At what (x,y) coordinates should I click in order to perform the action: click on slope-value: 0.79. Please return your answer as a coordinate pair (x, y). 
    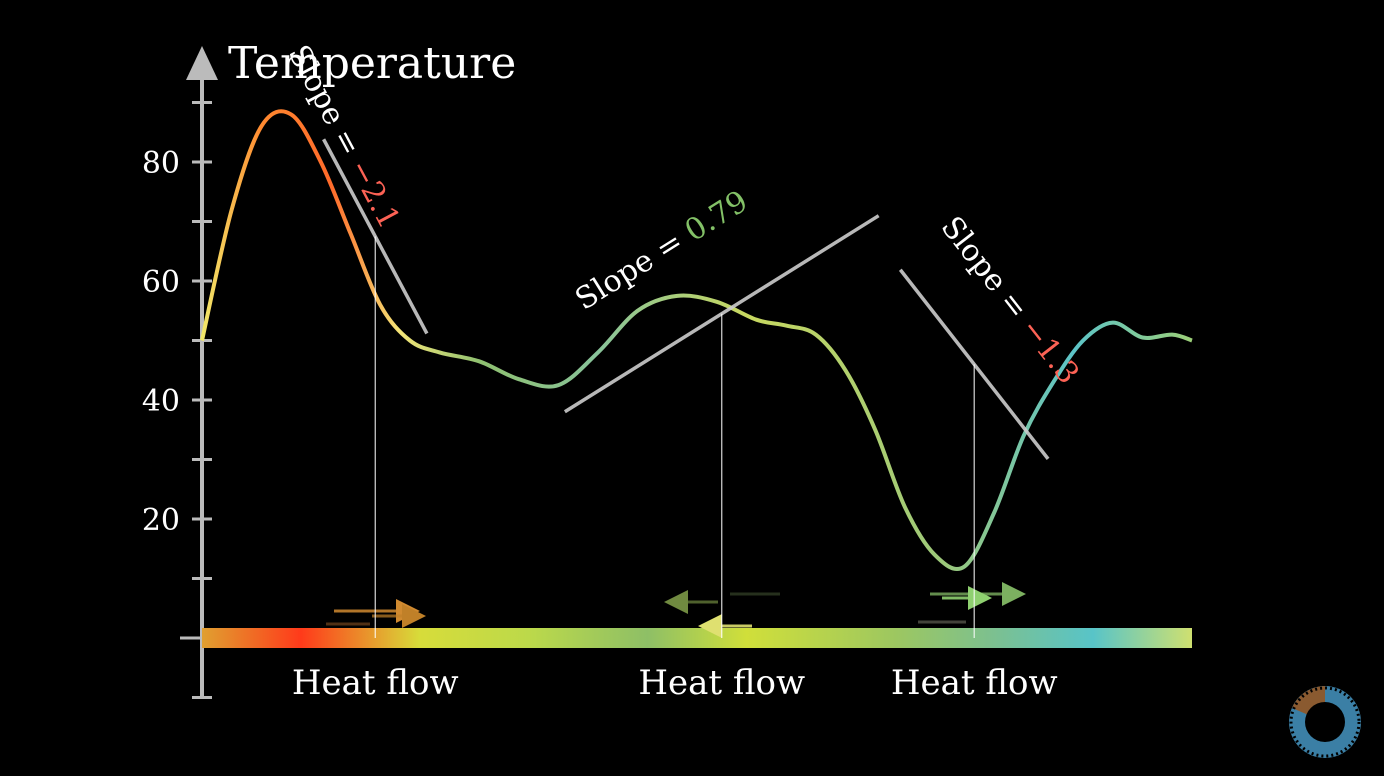
    Looking at the image, I should click on (716, 216).